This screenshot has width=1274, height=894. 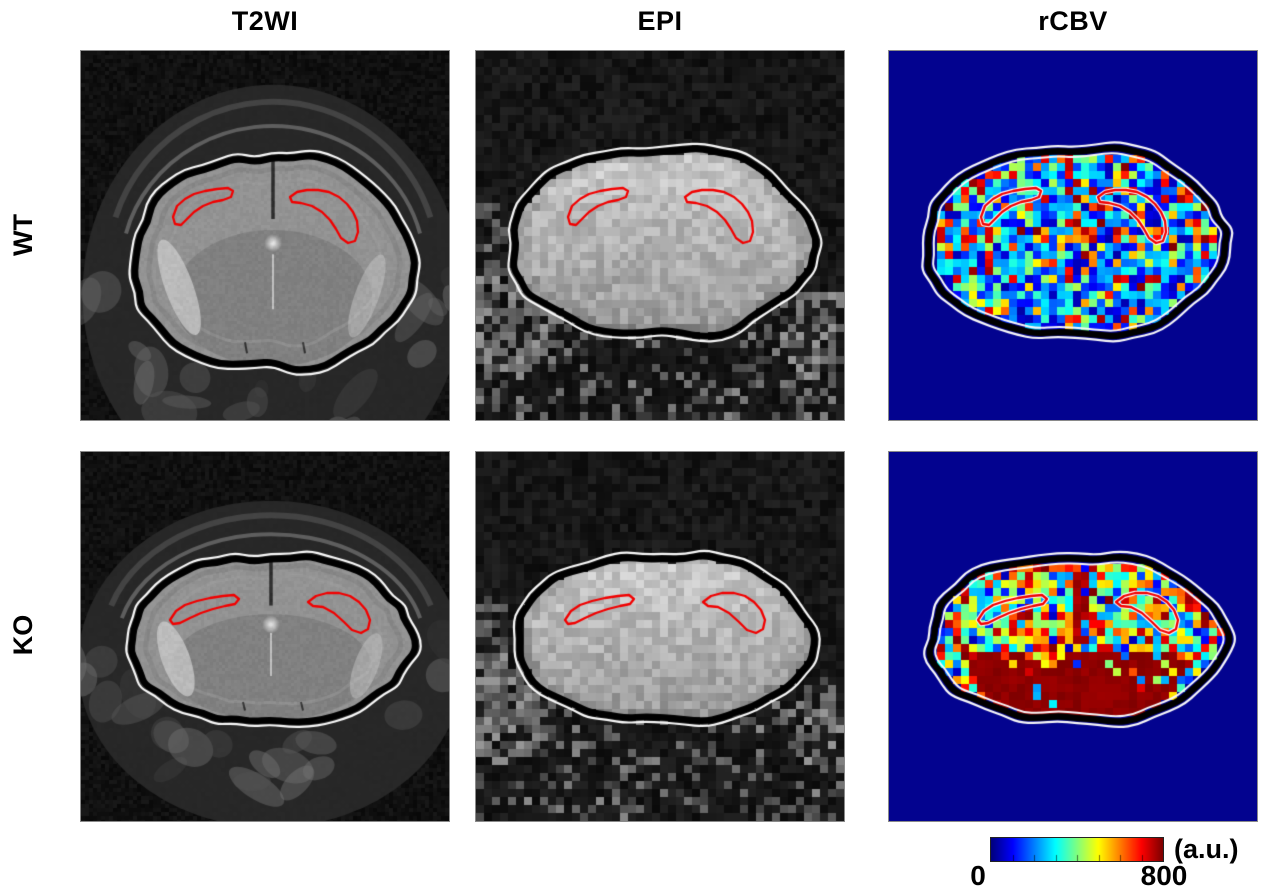 I want to click on column-title-t2wi: T2WI, so click(x=265, y=21).